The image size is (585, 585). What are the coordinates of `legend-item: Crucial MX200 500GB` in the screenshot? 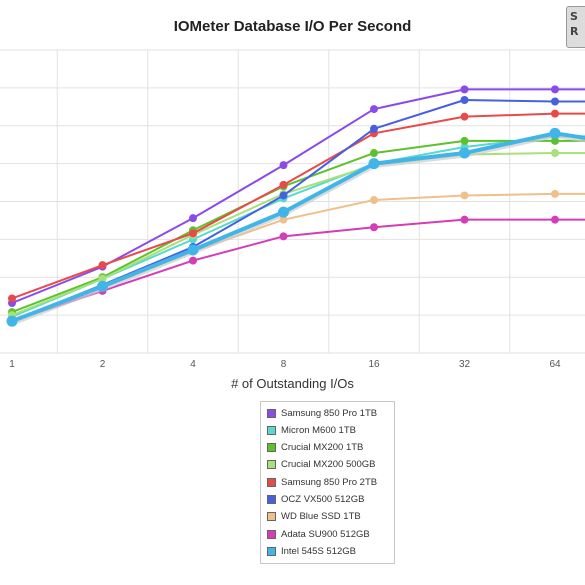 It's located at (321, 465).